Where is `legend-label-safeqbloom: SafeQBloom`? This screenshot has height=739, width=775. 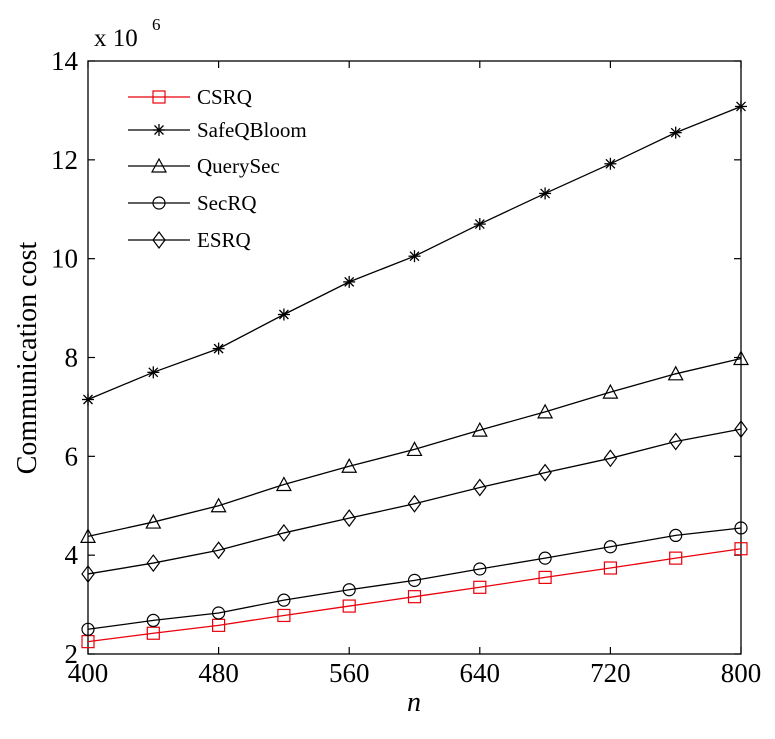
legend-label-safeqbloom: SafeQBloom is located at coordinates (252, 130).